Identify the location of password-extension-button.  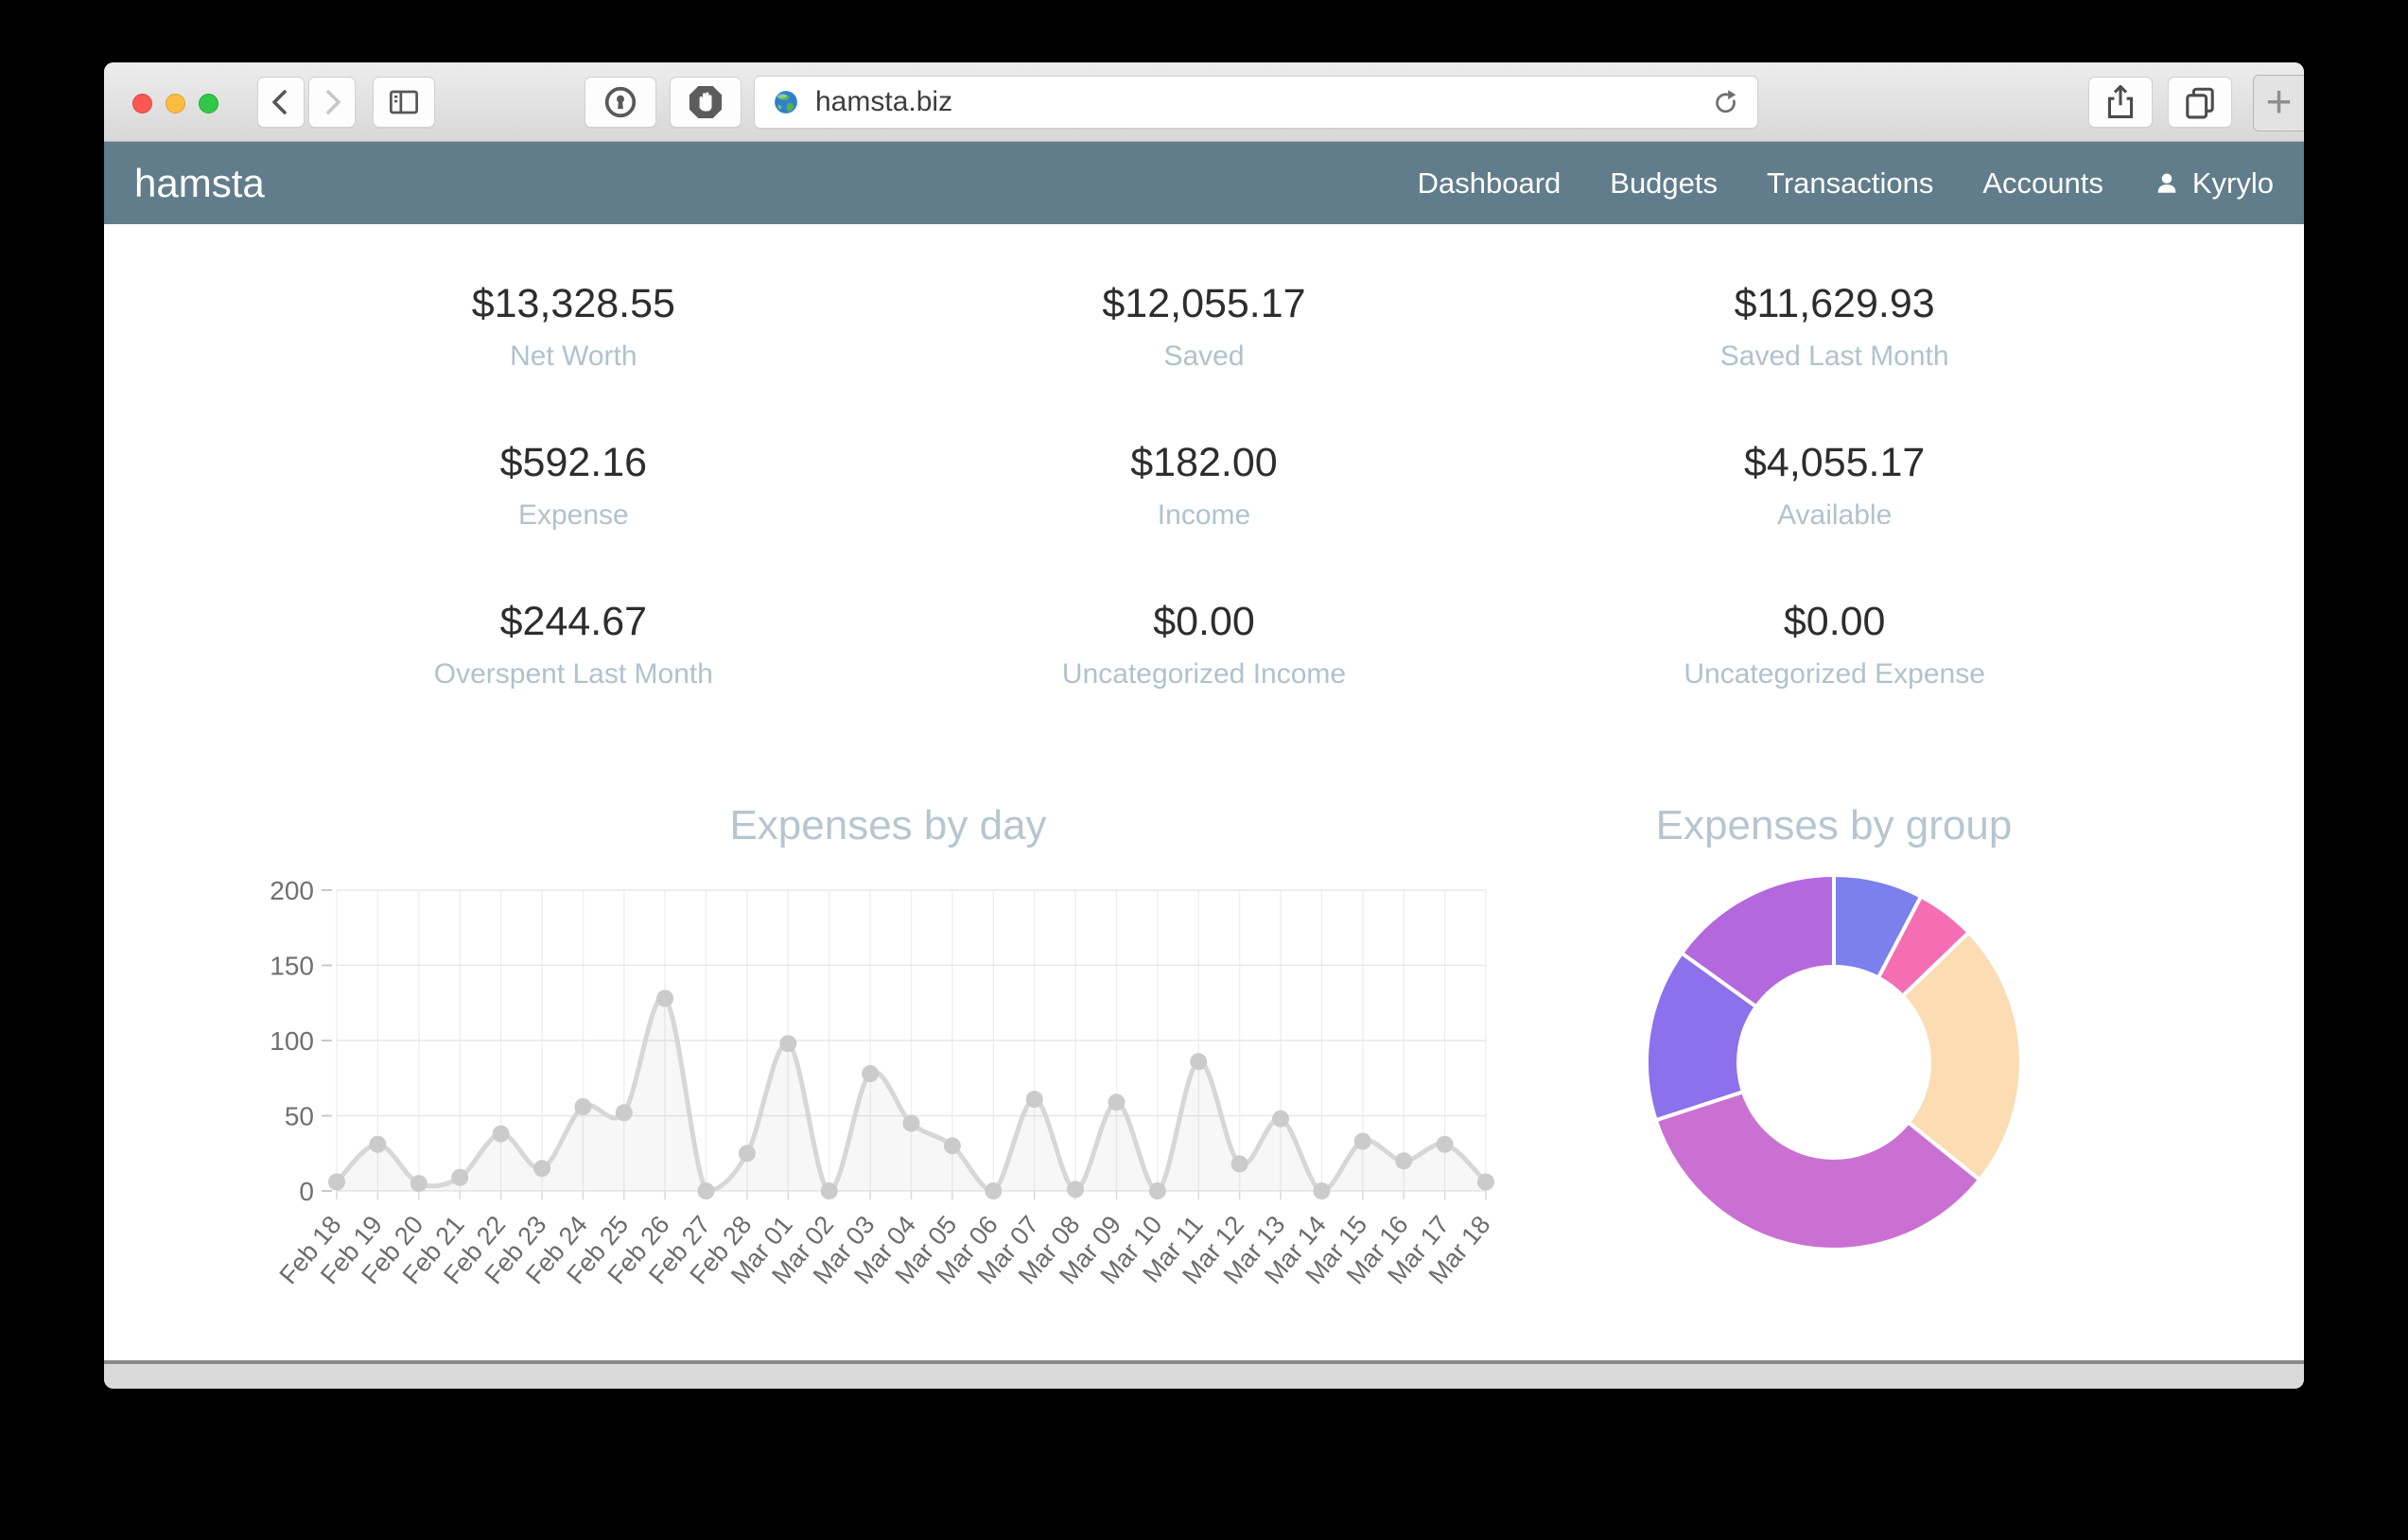
(620, 102).